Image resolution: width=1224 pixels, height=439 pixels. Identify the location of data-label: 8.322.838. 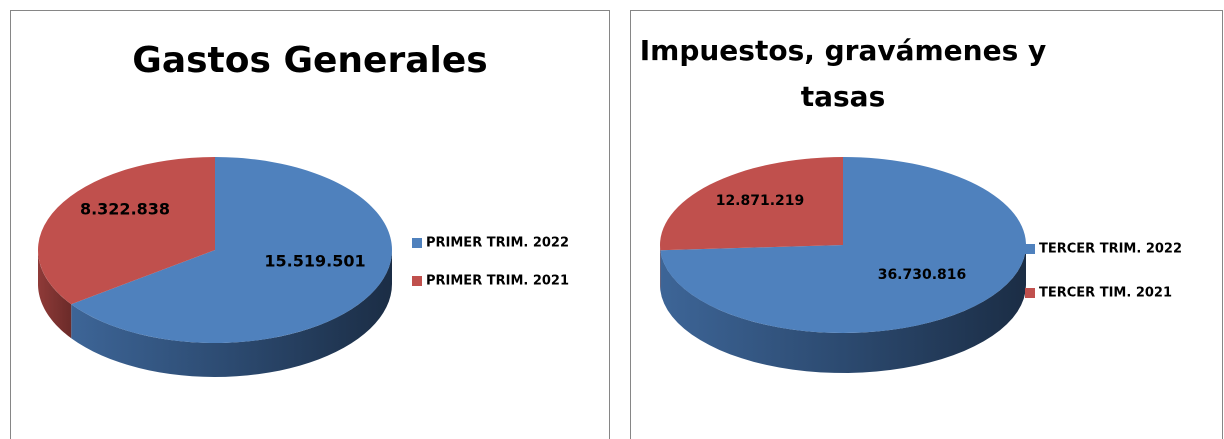
(125, 209).